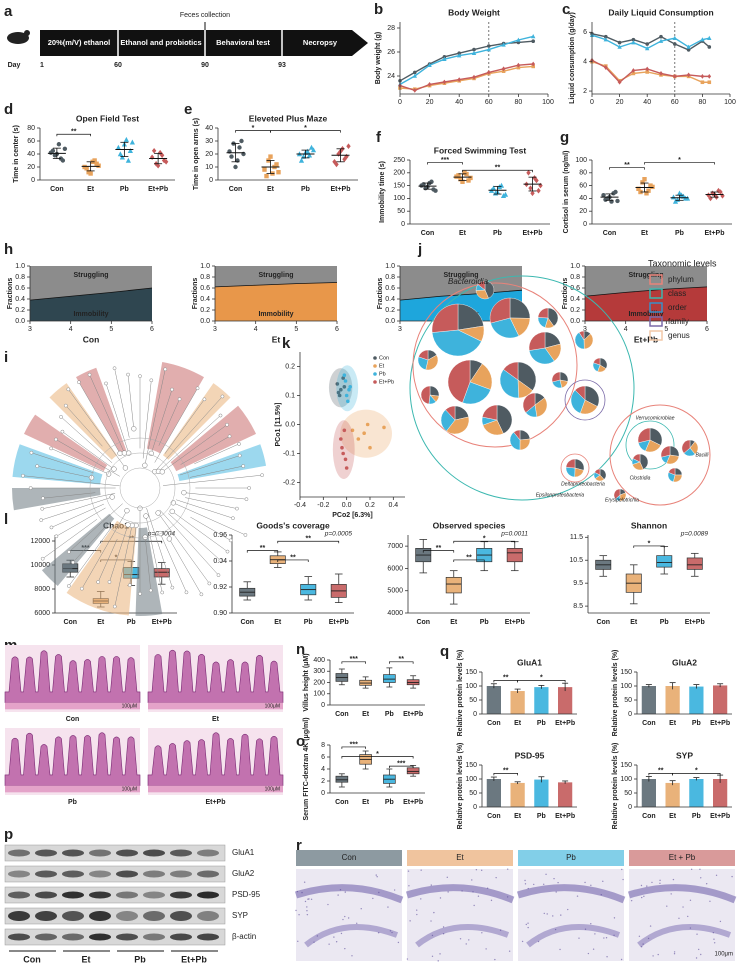 This screenshot has width=738, height=967. I want to click on legend-title: Taxonomic levels, so click(682, 263).